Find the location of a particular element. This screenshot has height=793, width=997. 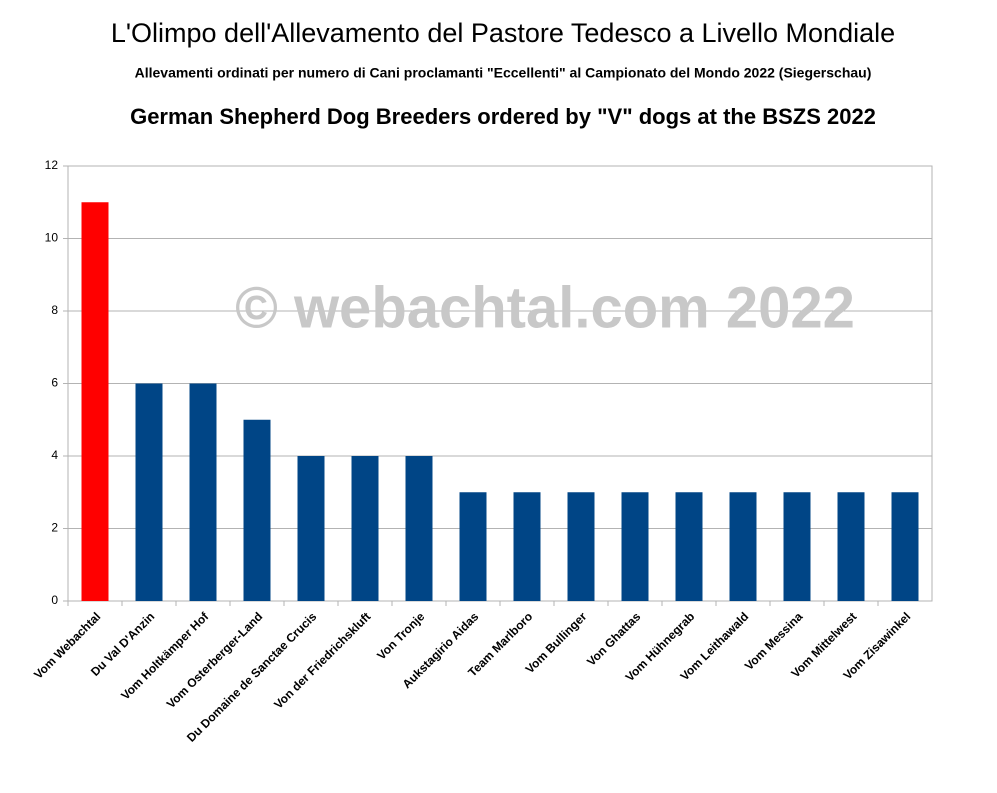

y-tick-label: 10 is located at coordinates (52, 238).